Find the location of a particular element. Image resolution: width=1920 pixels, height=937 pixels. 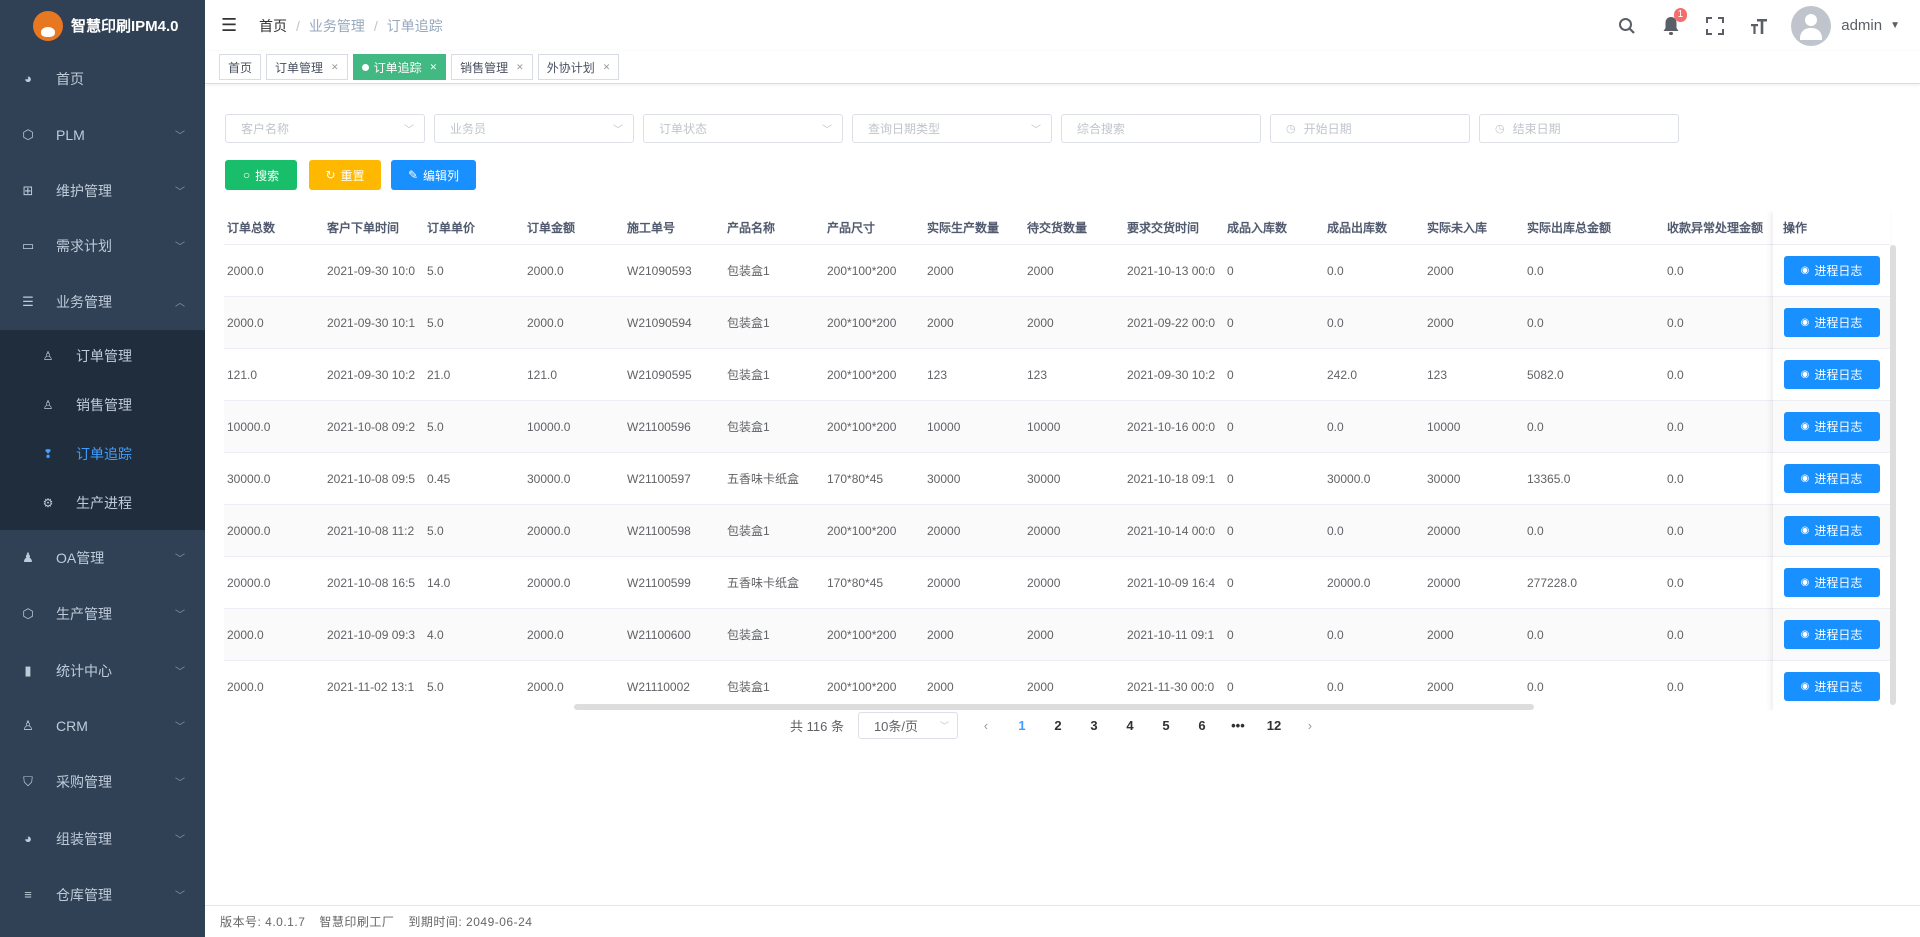

sidebar-item: ♙ CRM ﹀ is located at coordinates (102, 725).